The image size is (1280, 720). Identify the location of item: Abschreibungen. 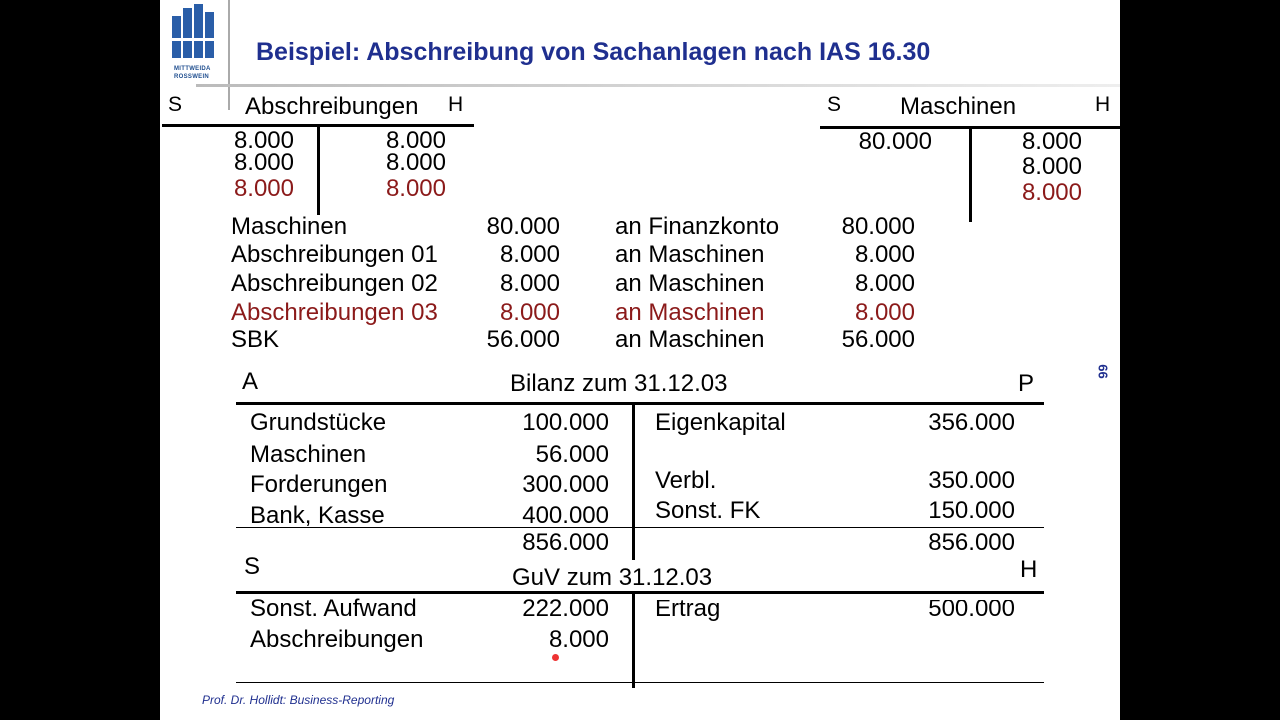
(337, 639).